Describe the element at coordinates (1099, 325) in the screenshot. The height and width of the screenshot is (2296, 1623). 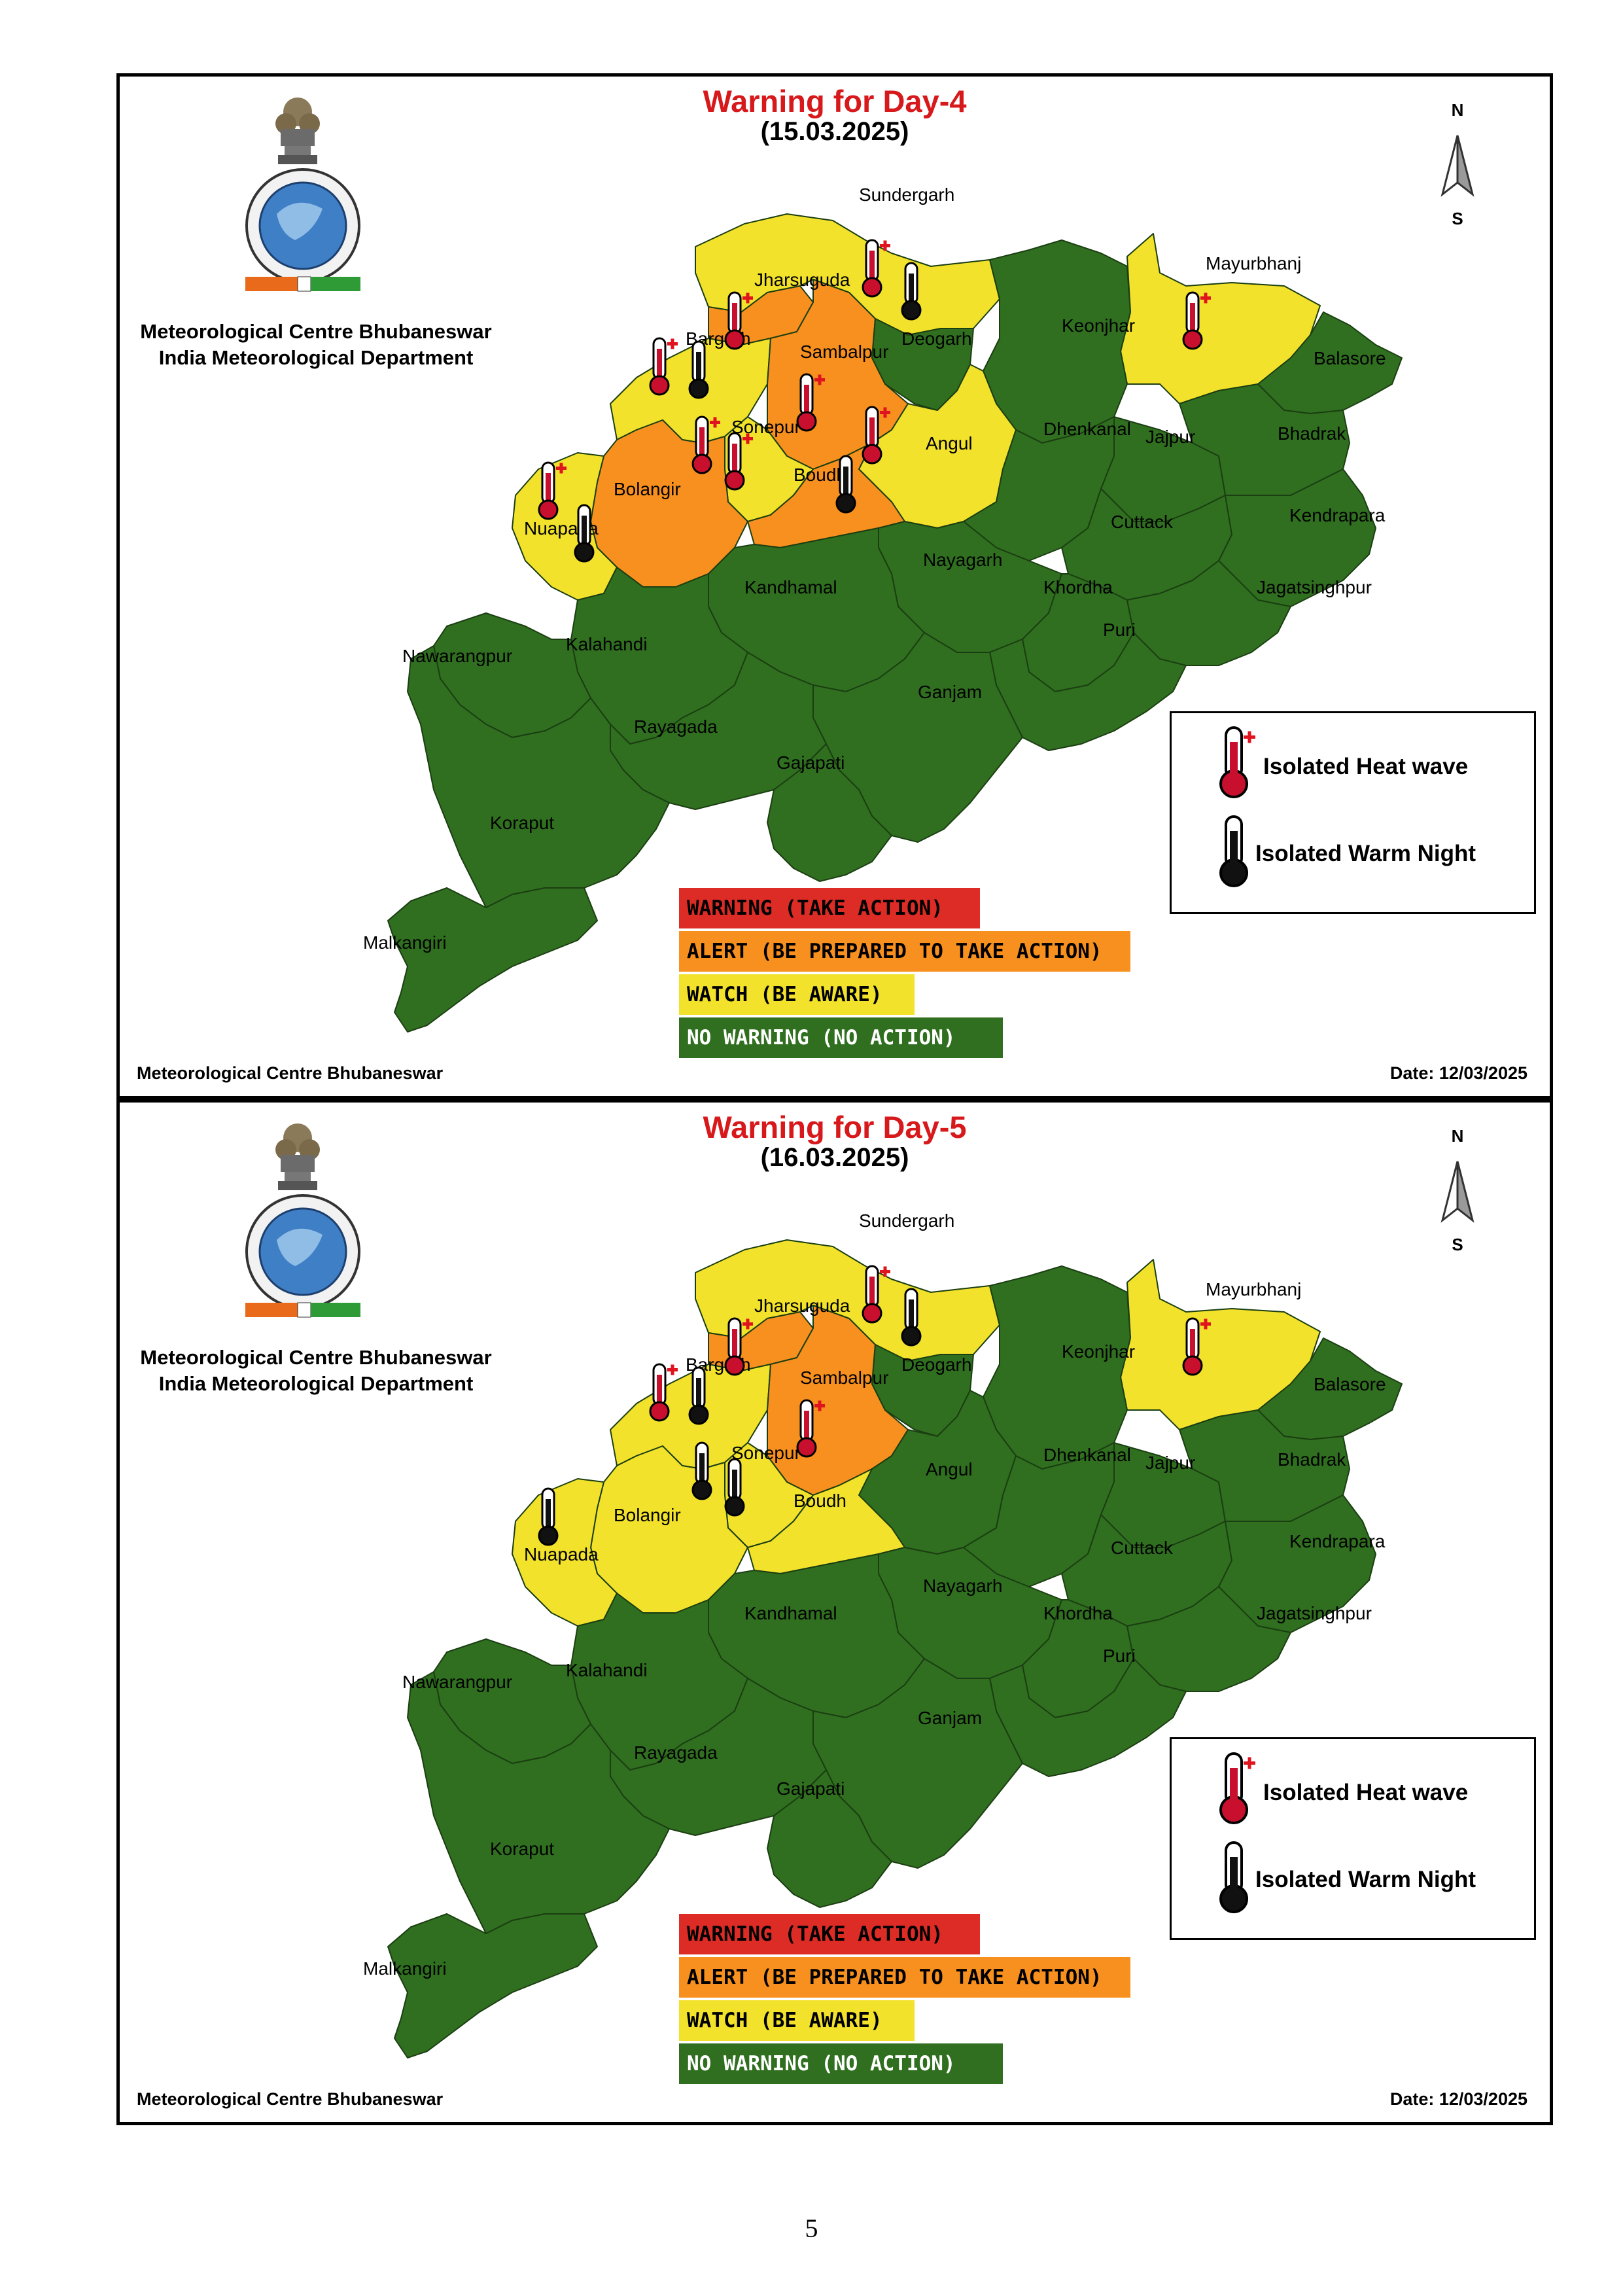
I see `district-label-keonjhar: Keonjhar` at that location.